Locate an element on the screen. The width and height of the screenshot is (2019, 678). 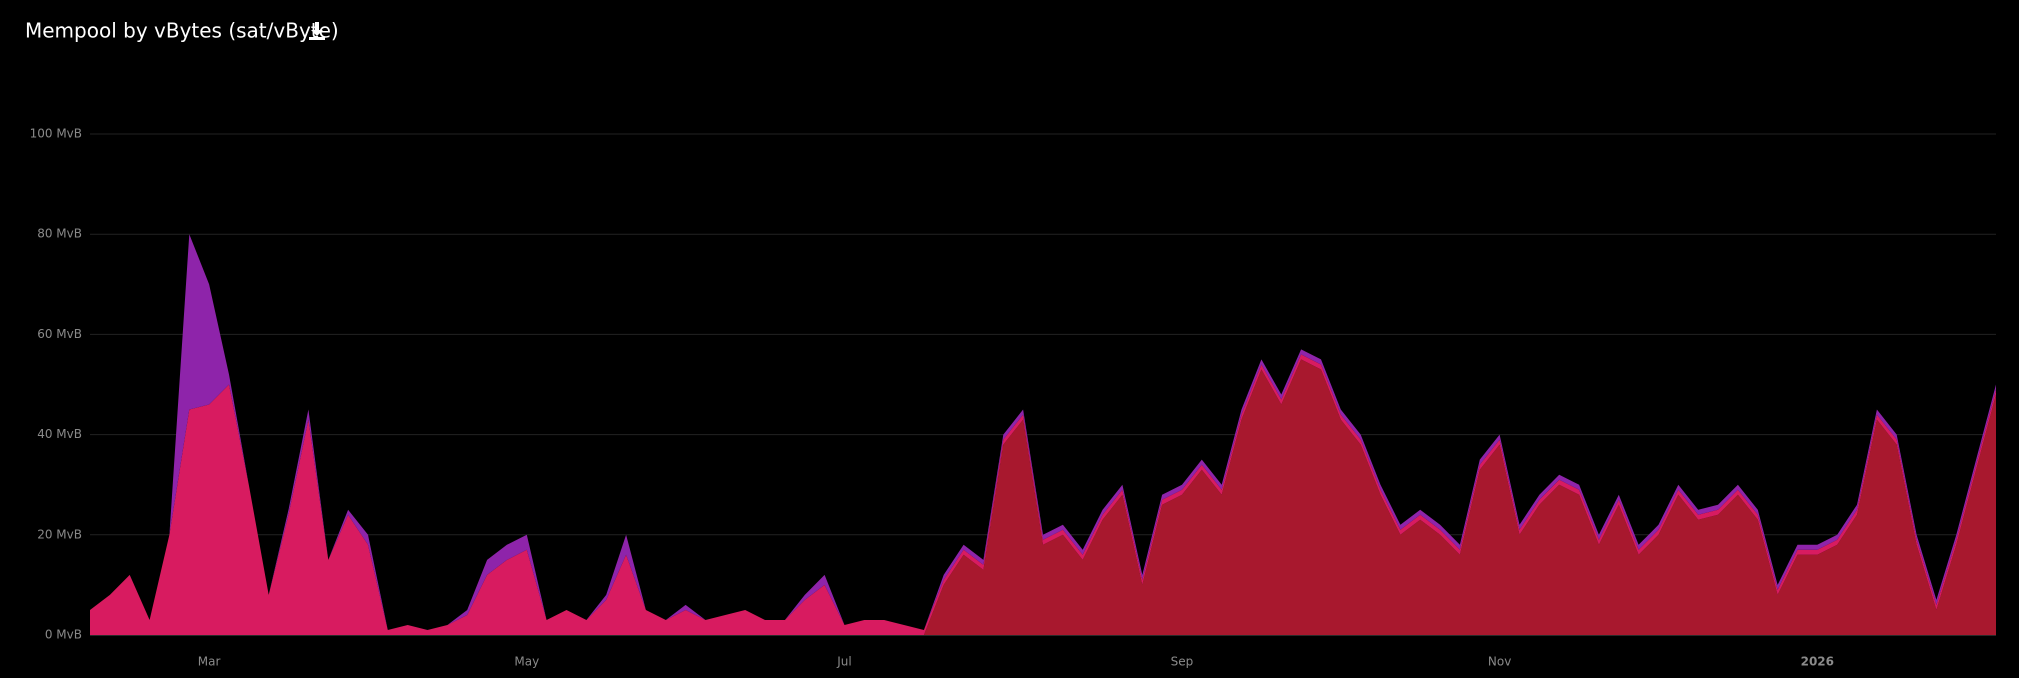
y-tick-label: 80 MvB is located at coordinates (59, 234).